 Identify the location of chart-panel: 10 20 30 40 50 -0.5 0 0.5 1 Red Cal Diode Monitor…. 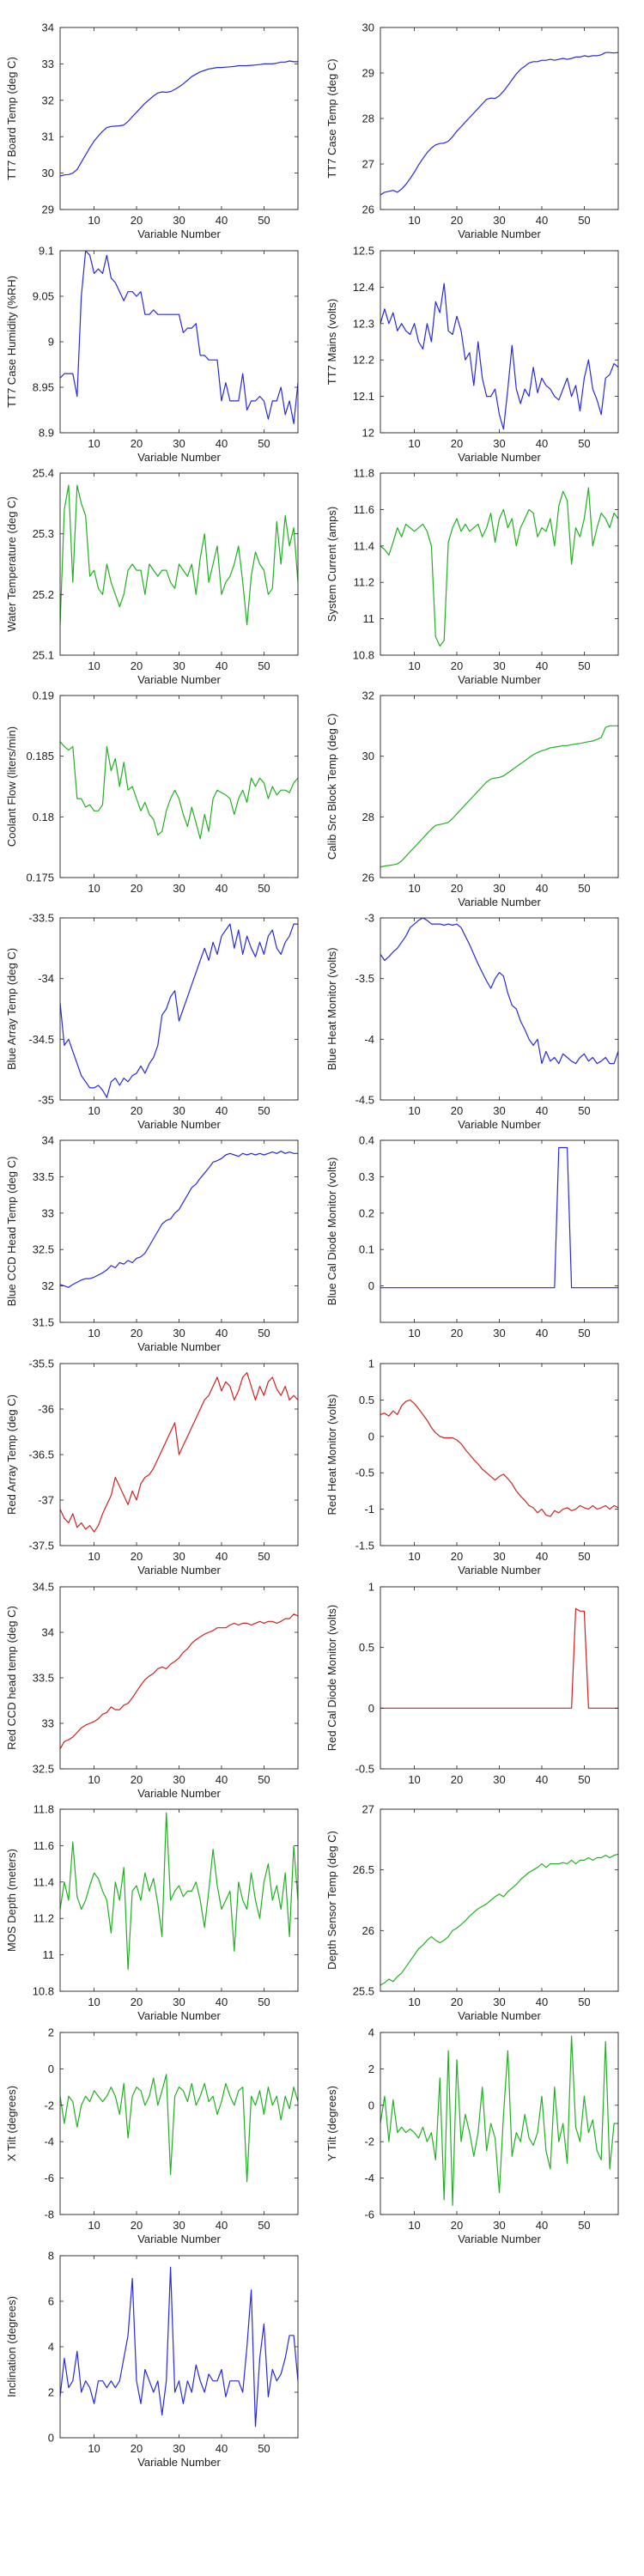
(472, 1683).